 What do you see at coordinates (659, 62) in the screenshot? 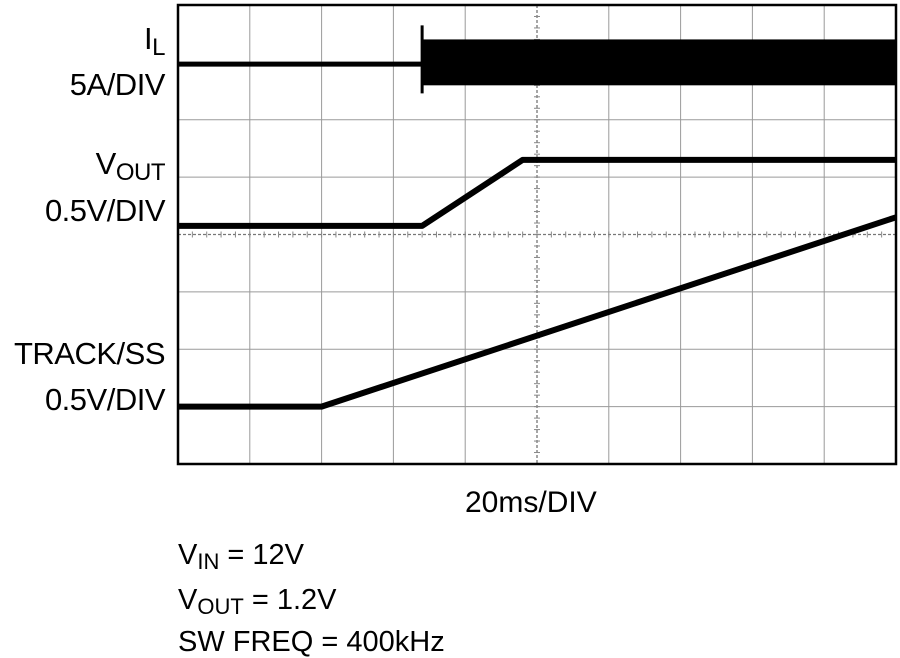
I see `il-switching-band` at bounding box center [659, 62].